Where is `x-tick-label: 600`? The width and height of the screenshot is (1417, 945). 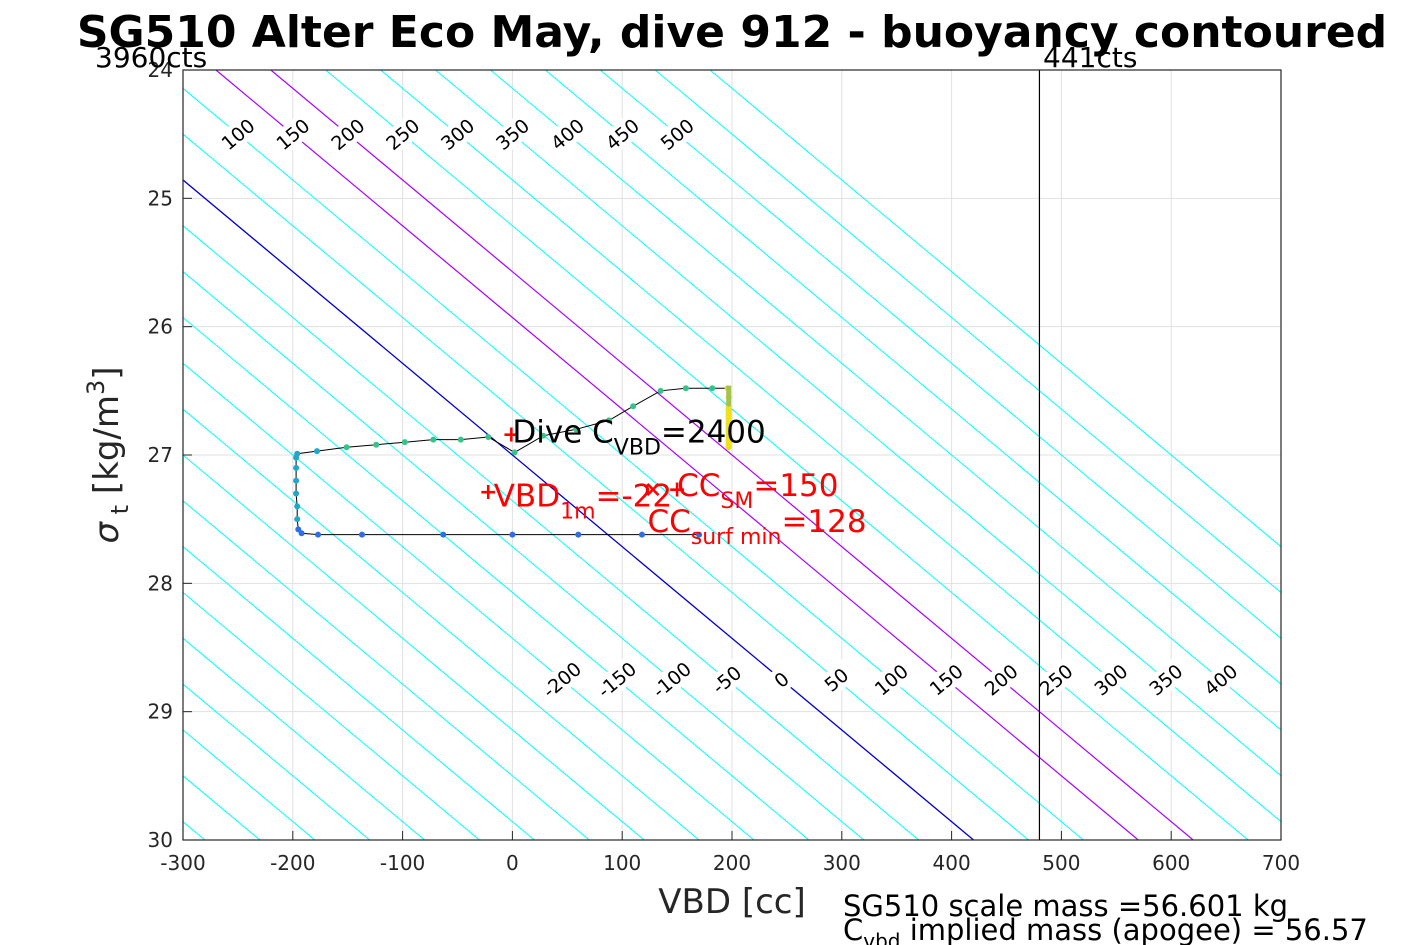
x-tick-label: 600 is located at coordinates (1171, 863).